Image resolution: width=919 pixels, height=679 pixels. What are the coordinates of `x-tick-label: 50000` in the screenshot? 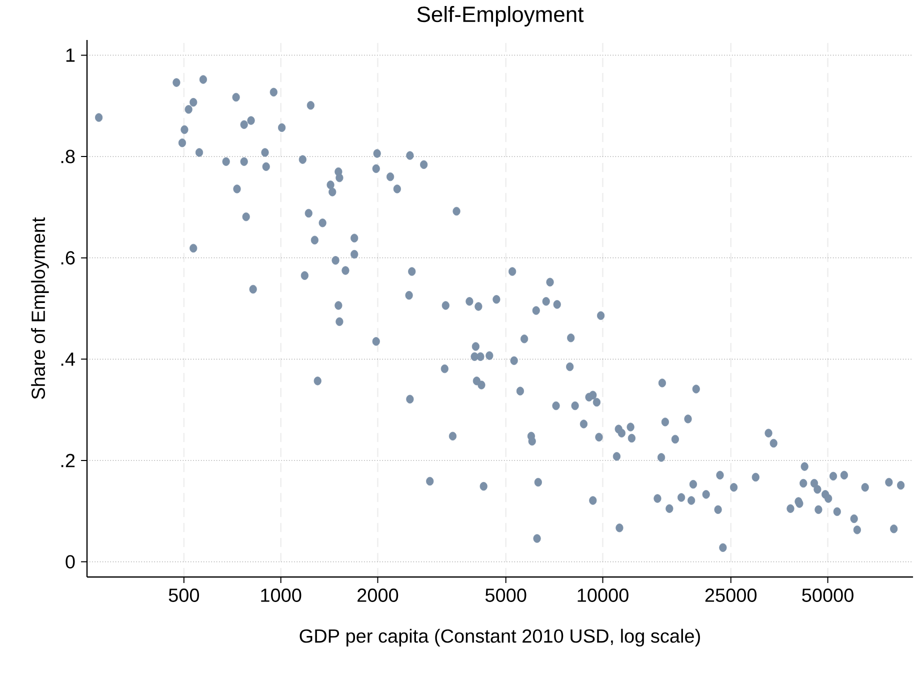 It's located at (828, 595).